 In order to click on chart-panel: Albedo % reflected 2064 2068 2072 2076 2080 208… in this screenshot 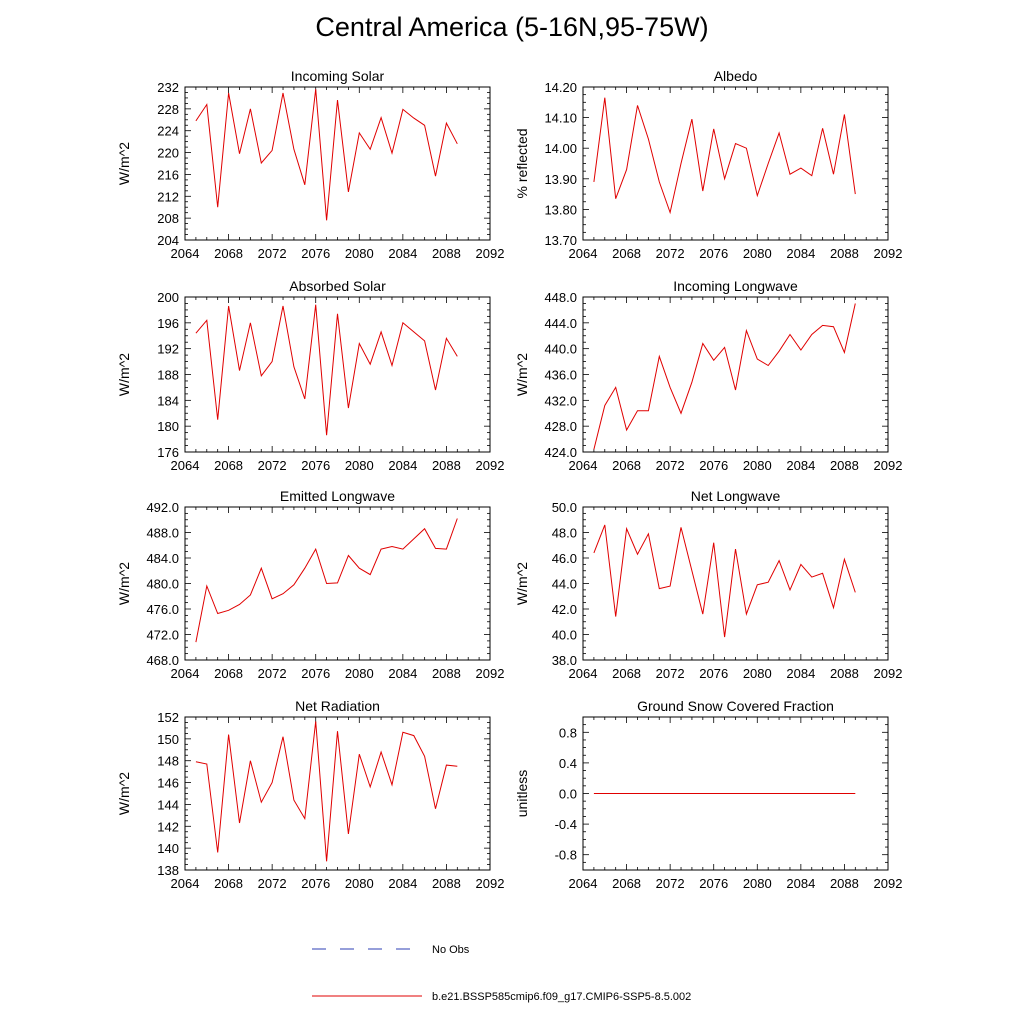, I will do `click(708, 164)`.